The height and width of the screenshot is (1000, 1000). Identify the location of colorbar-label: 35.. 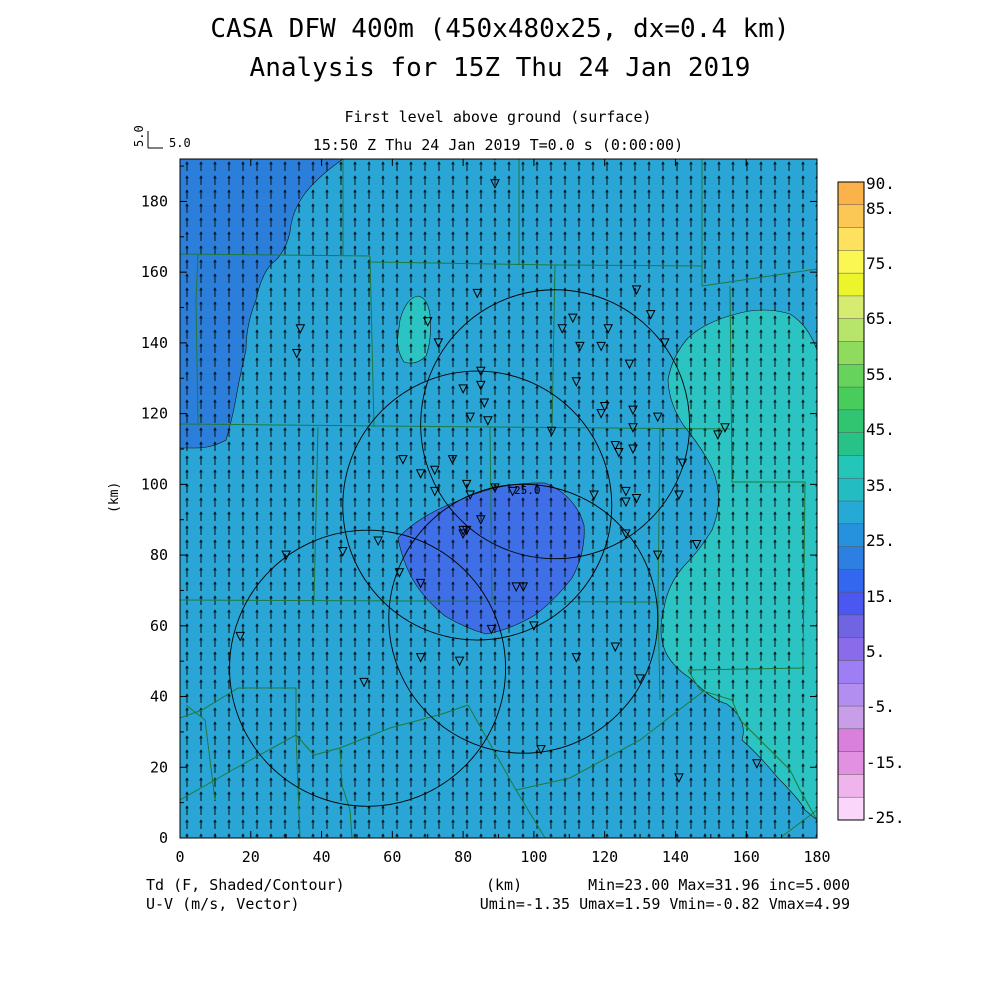
(880, 485).